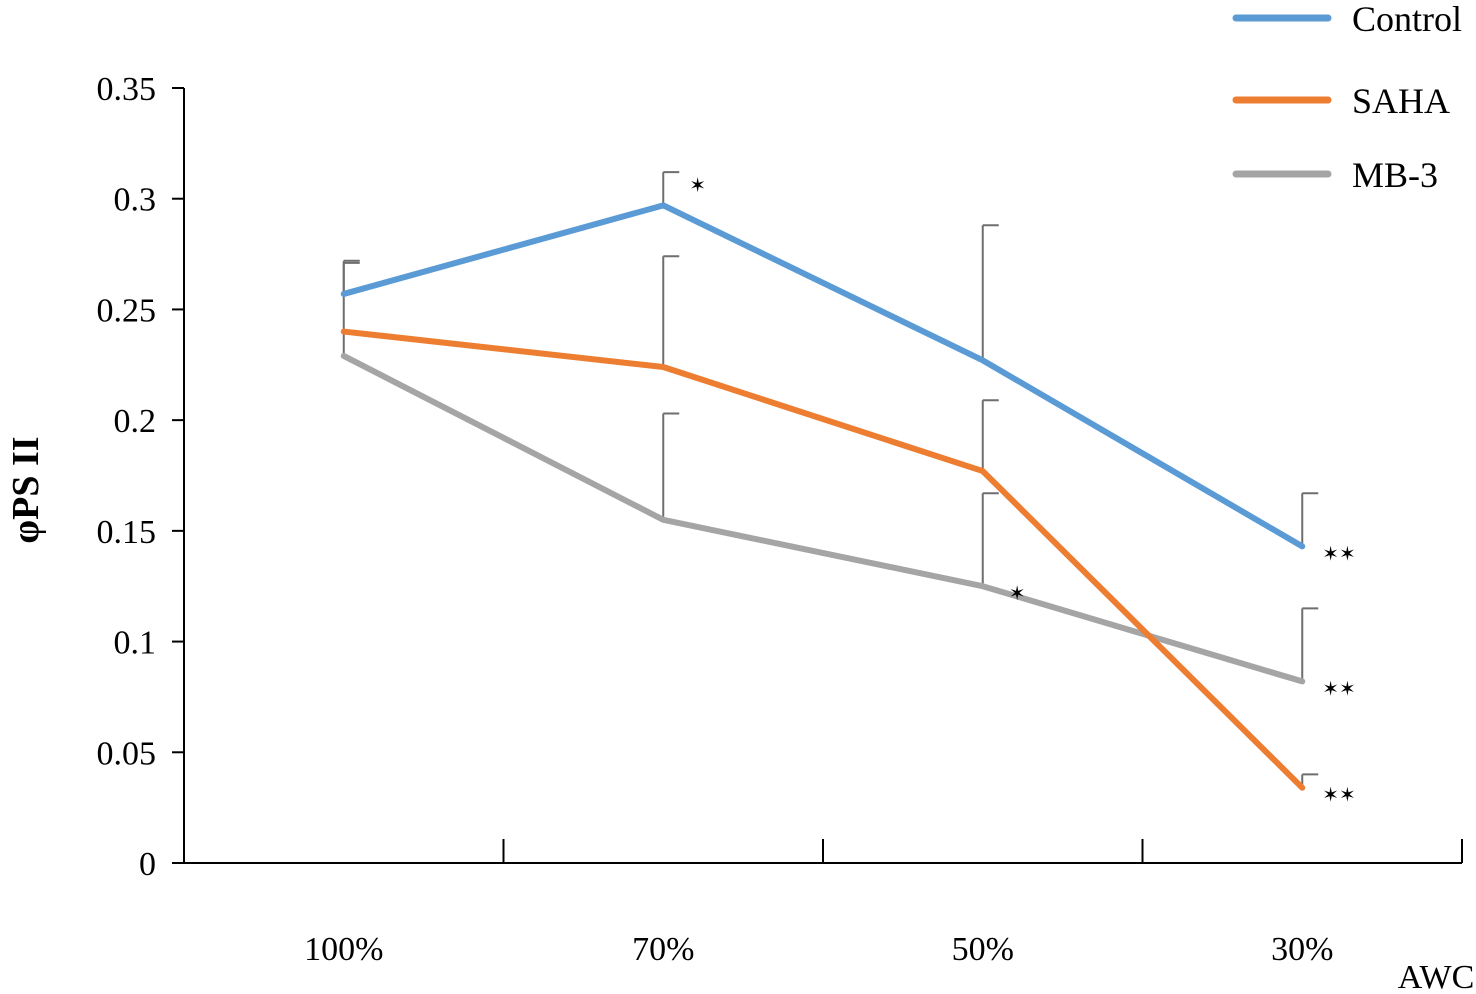 The image size is (1476, 994). Describe the element at coordinates (127, 753) in the screenshot. I see `y-tick-label: 0.05` at that location.